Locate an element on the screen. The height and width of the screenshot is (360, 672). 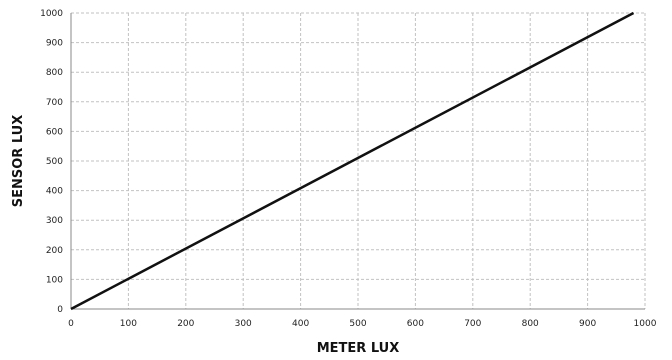
y-tick-label: 1000 is located at coordinates (51, 14).